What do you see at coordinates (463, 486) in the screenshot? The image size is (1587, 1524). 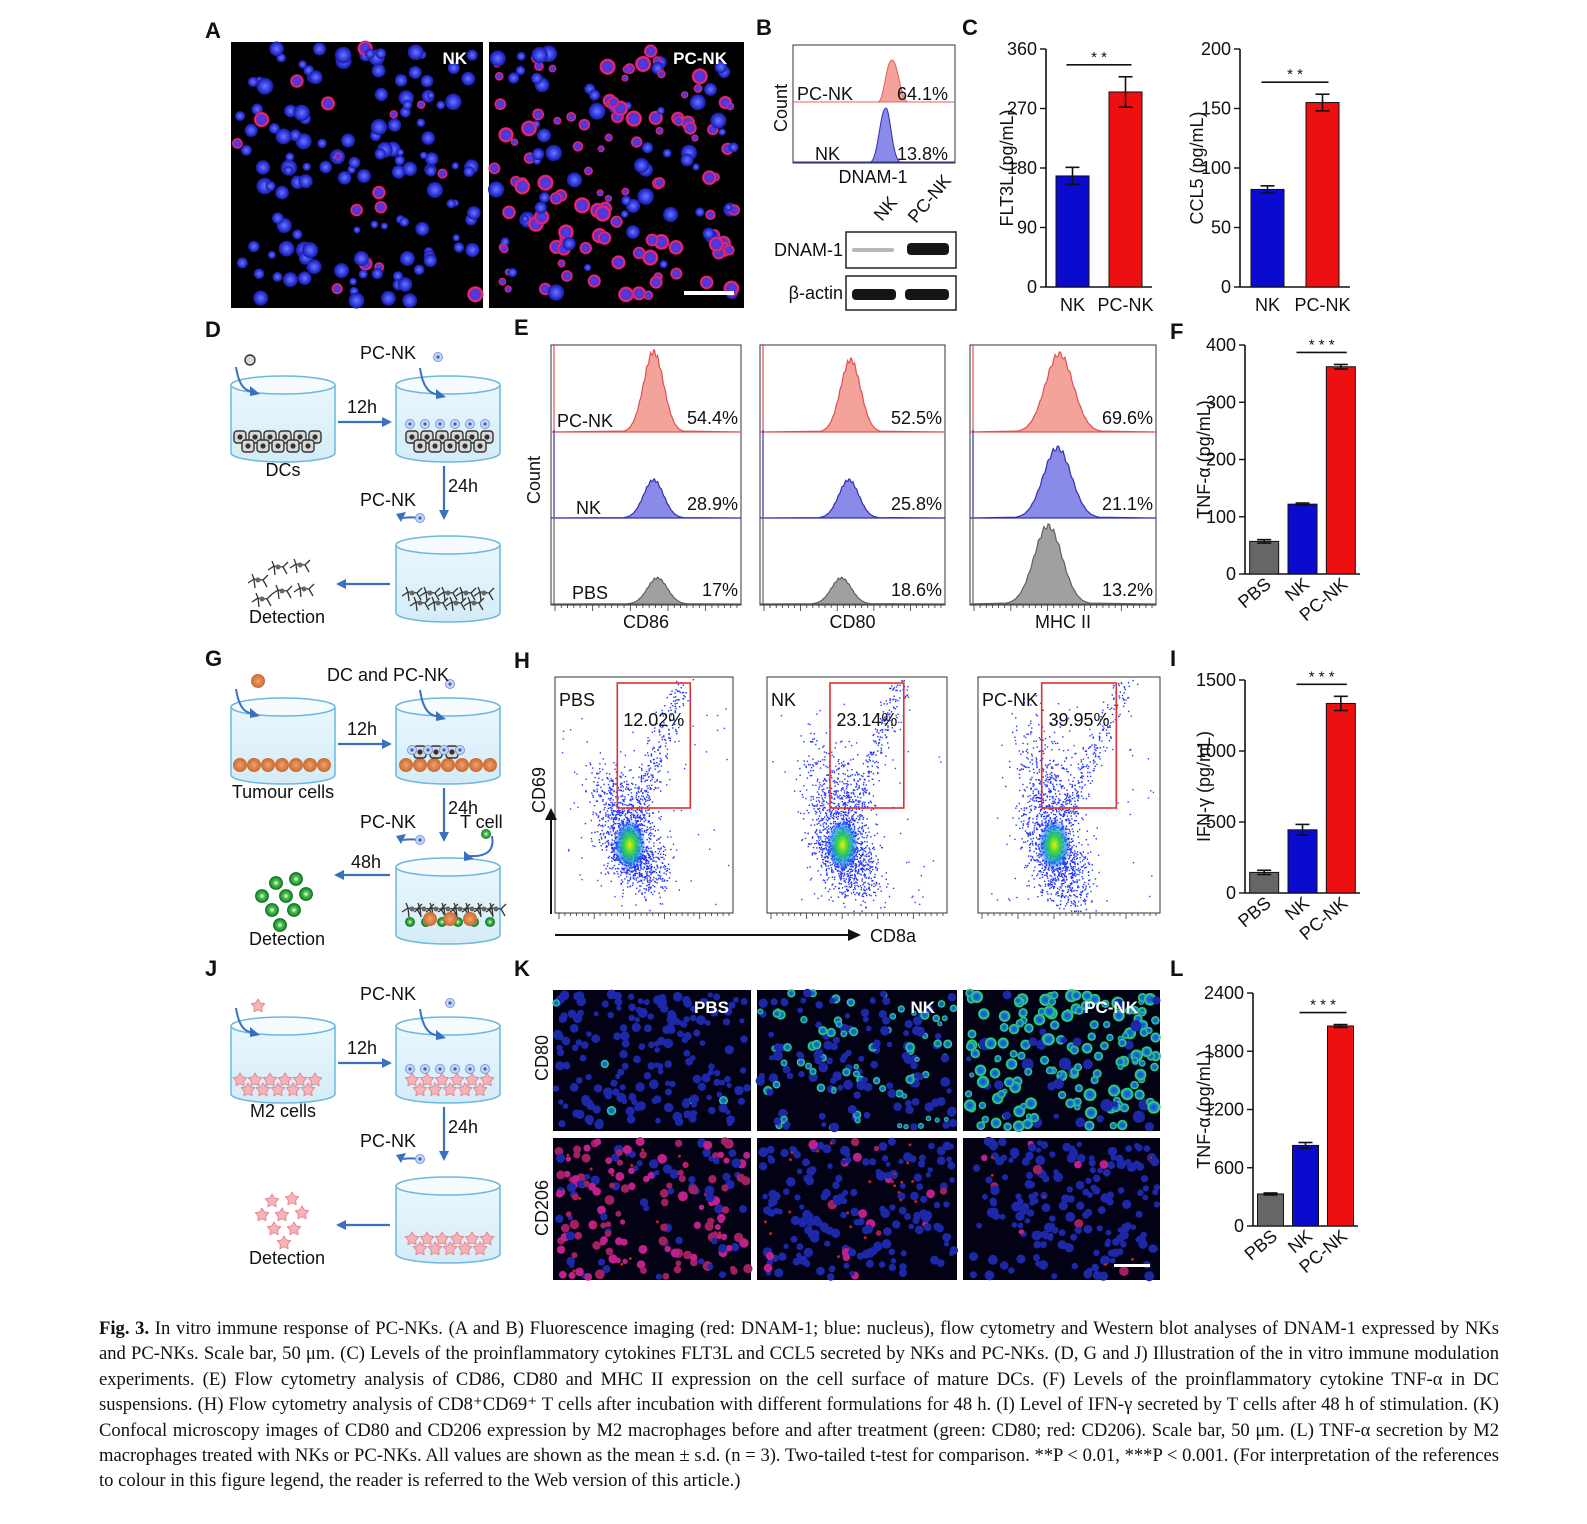 I see `schematic-step2-label: 24h` at bounding box center [463, 486].